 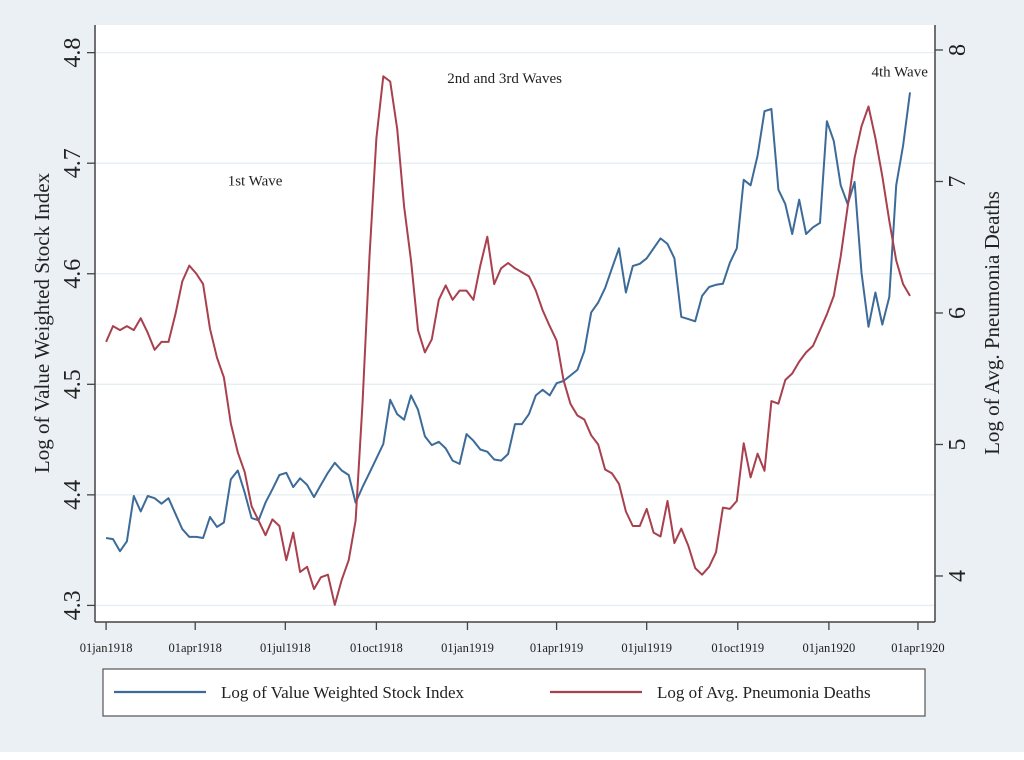 What do you see at coordinates (376, 648) in the screenshot?
I see `x-tick-label: 01oct1918` at bounding box center [376, 648].